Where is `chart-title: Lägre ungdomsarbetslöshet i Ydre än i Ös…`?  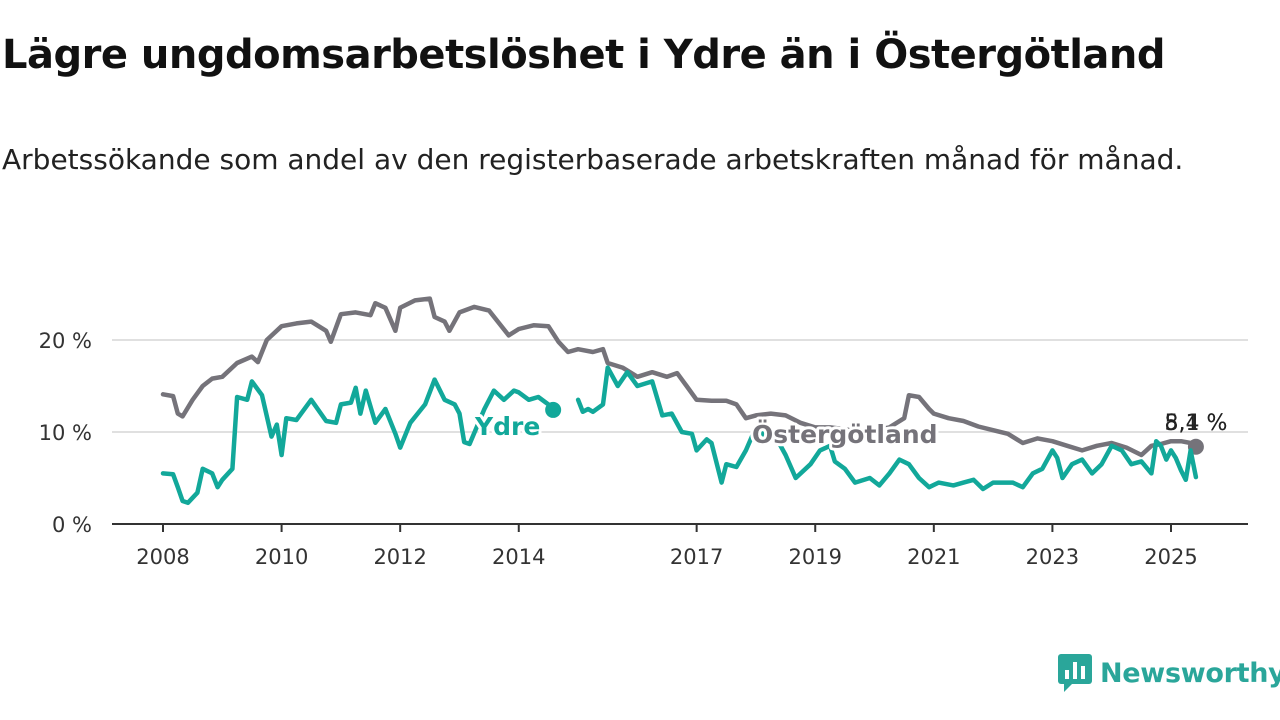 chart-title: Lägre ungdomsarbetslöshet i Ydre än i Ös… is located at coordinates (584, 55).